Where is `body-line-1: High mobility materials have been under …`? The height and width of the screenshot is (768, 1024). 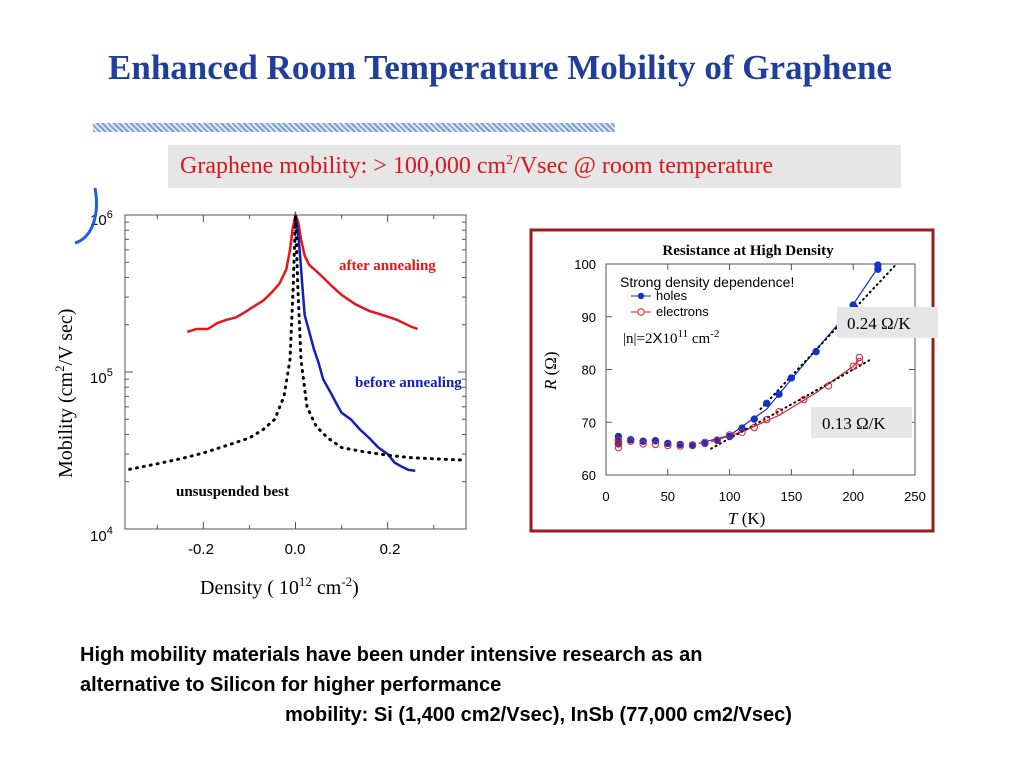
body-line-1: High mobility materials have been under … is located at coordinates (391, 655).